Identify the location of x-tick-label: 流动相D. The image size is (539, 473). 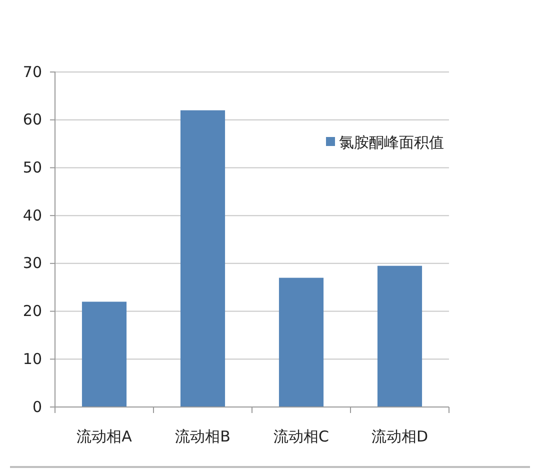
(399, 437).